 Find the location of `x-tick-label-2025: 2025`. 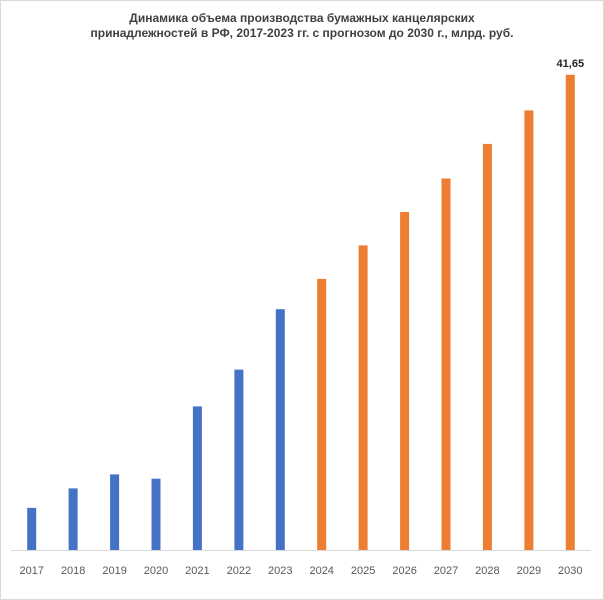

x-tick-label-2025: 2025 is located at coordinates (363, 571).